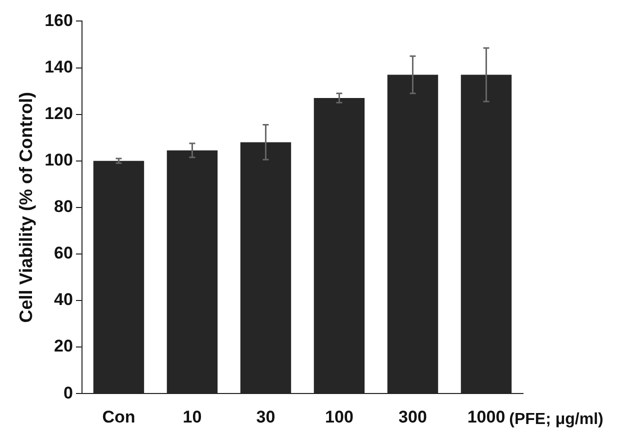  I want to click on x-tick-label: 1000, so click(486, 416).